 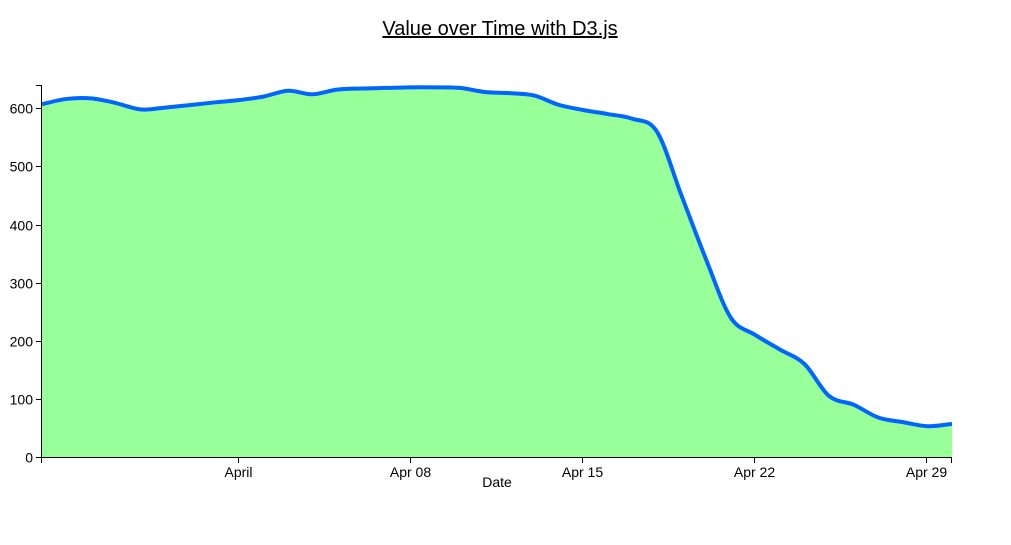 I want to click on y-tick-label: 100, so click(x=22, y=400).